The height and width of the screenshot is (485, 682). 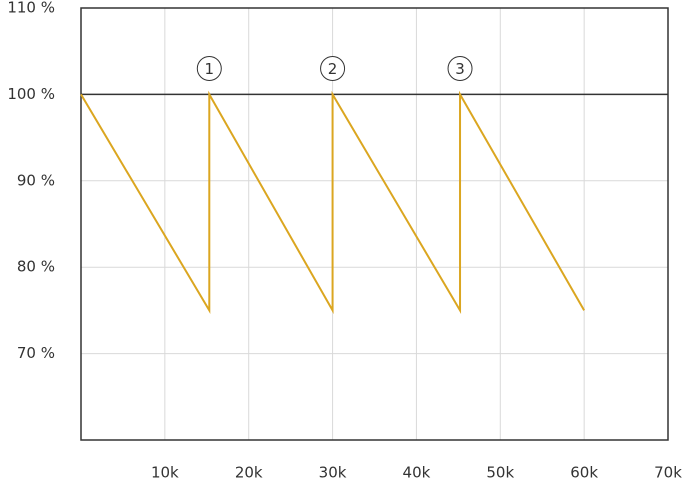 I want to click on x-tick-label: 10k, so click(x=165, y=473).